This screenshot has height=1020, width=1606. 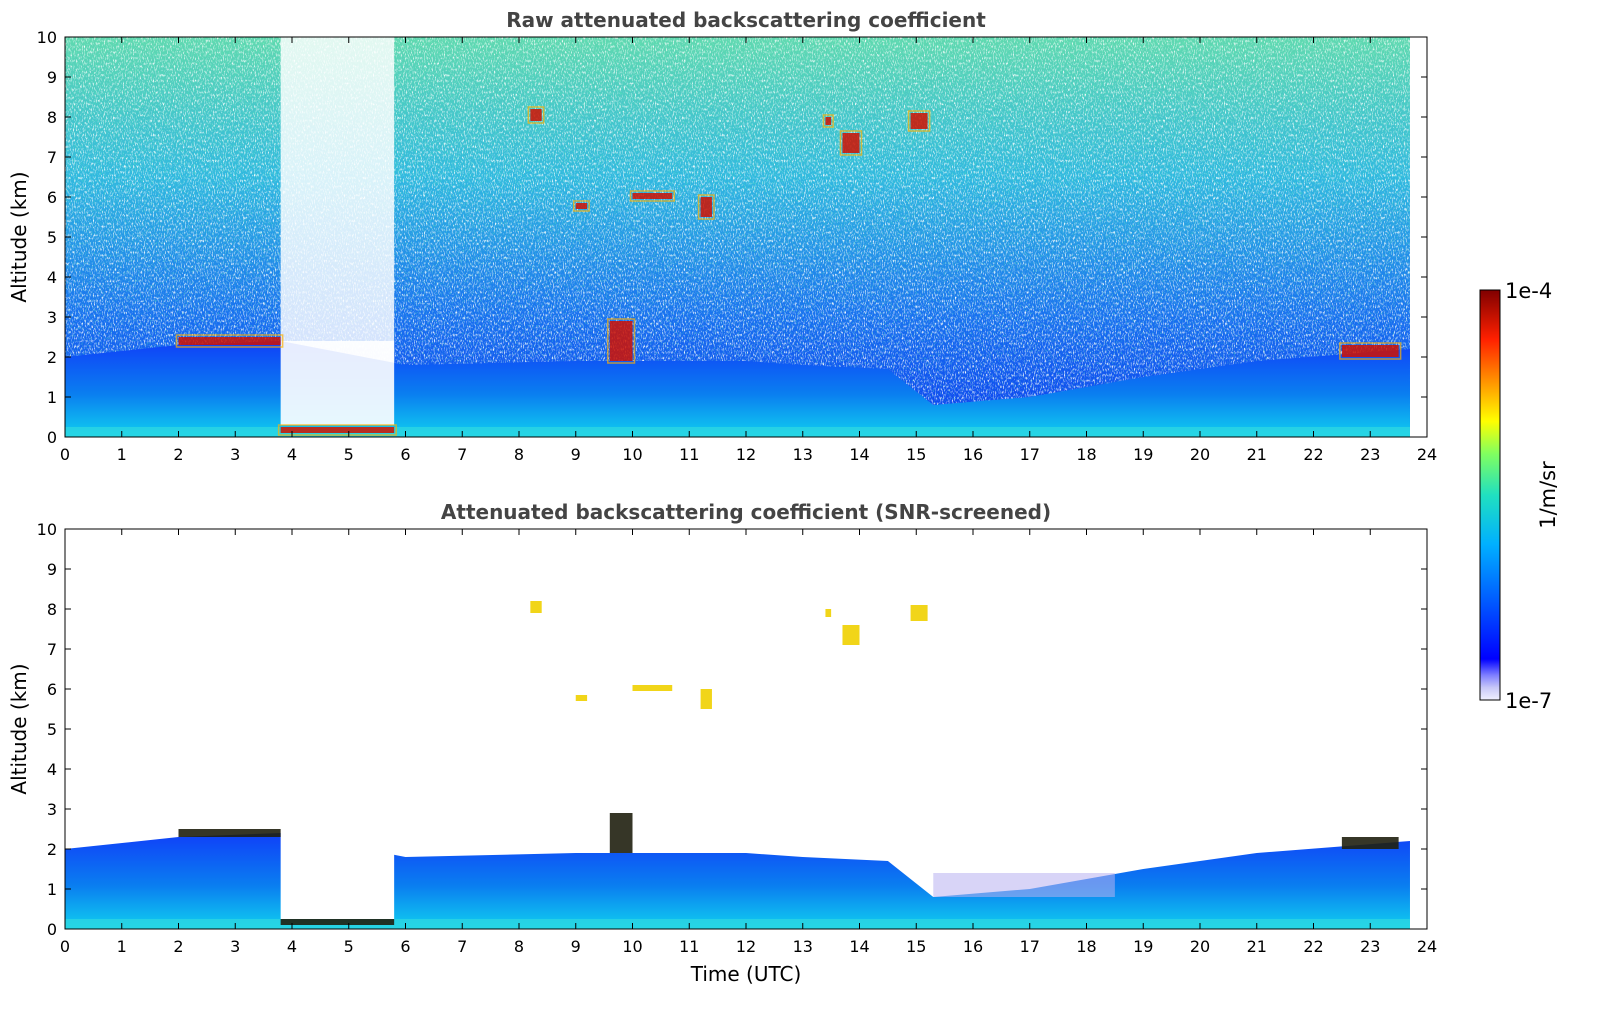 What do you see at coordinates (519, 454) in the screenshot?
I see `x-tick-label: 8` at bounding box center [519, 454].